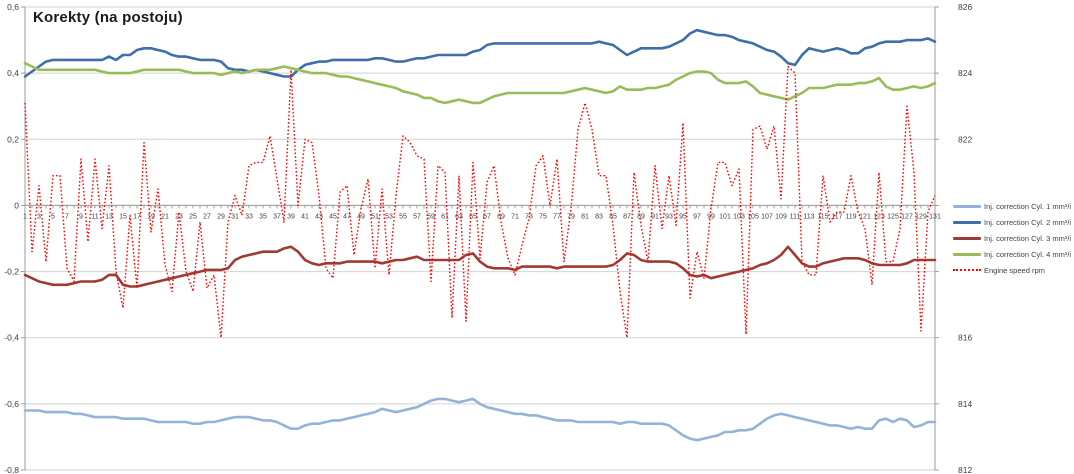 This screenshot has width=1074, height=474. Describe the element at coordinates (13, 139) in the screenshot. I see `left-axis-label: 0,2` at that location.